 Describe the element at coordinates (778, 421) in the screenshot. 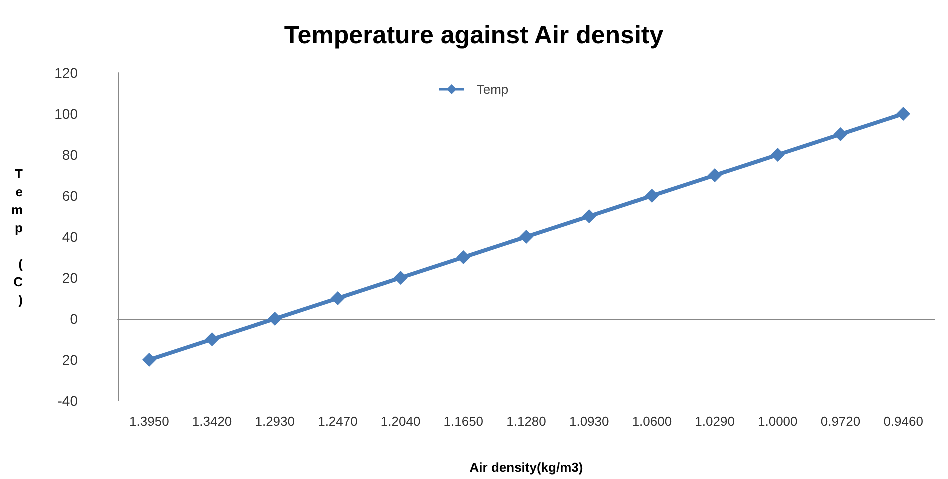

I see `x-tick-label: 1.0000` at that location.